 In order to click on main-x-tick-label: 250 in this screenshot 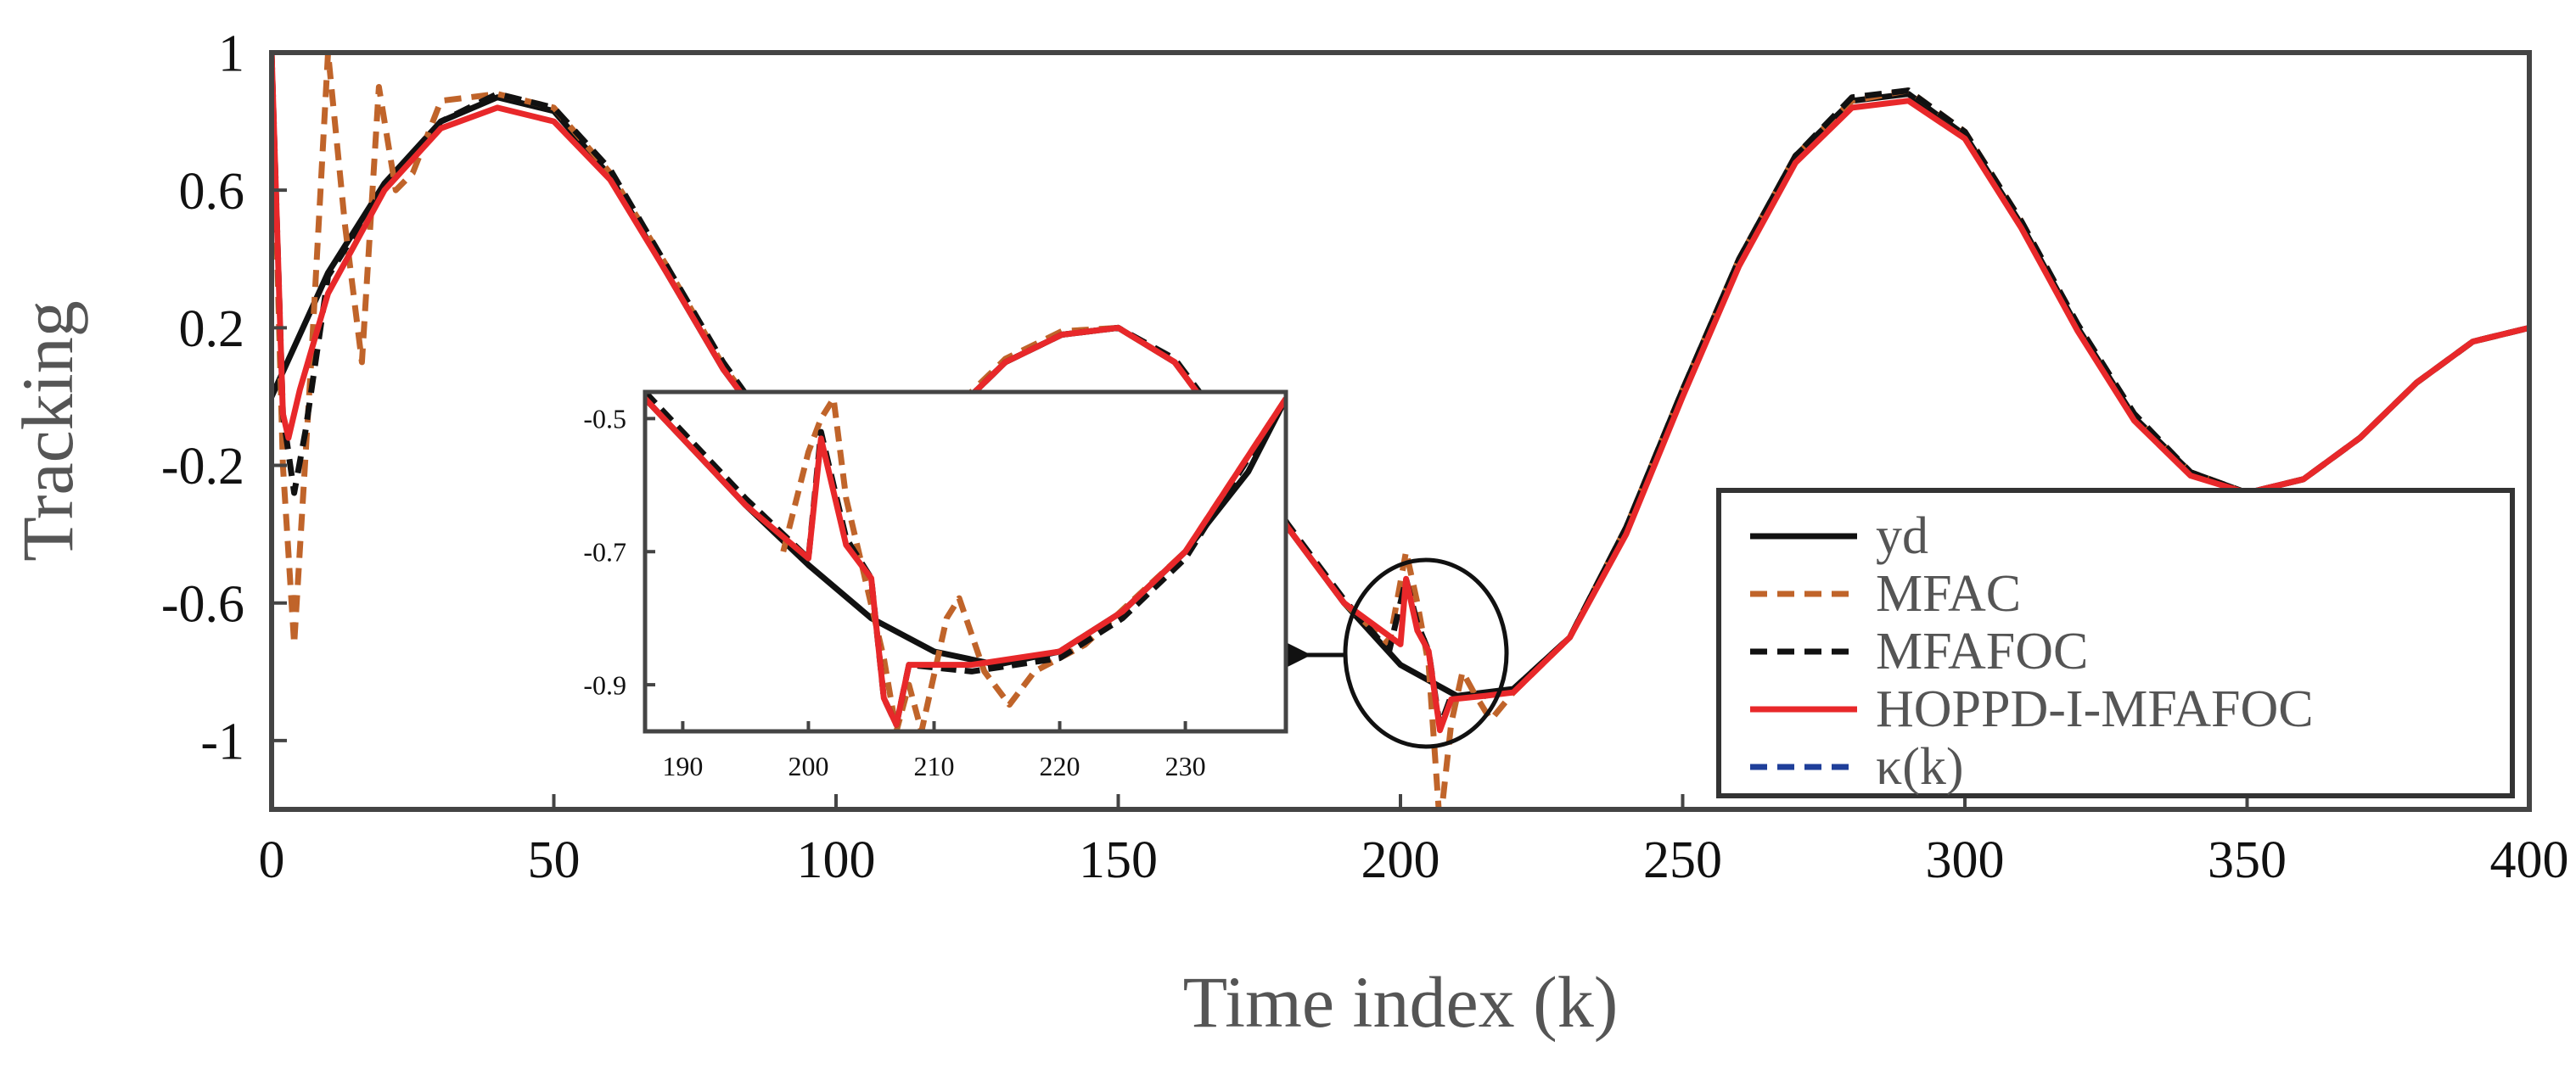, I will do `click(1682, 860)`.